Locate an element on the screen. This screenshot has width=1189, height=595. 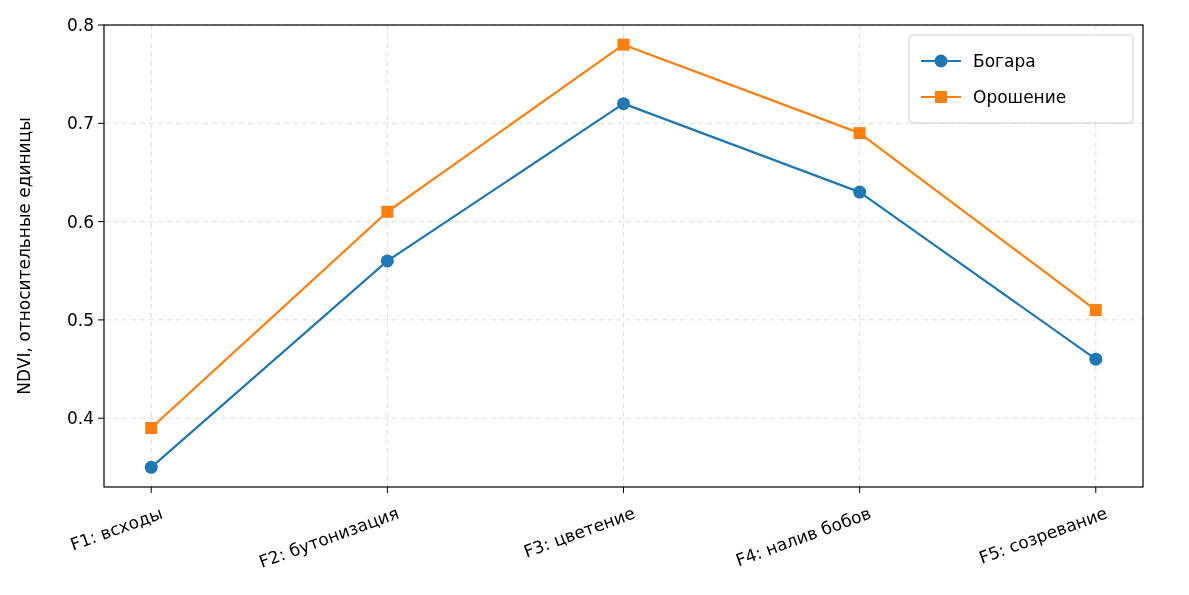
x-tick-label: F4: налив бобов is located at coordinates (803, 536).